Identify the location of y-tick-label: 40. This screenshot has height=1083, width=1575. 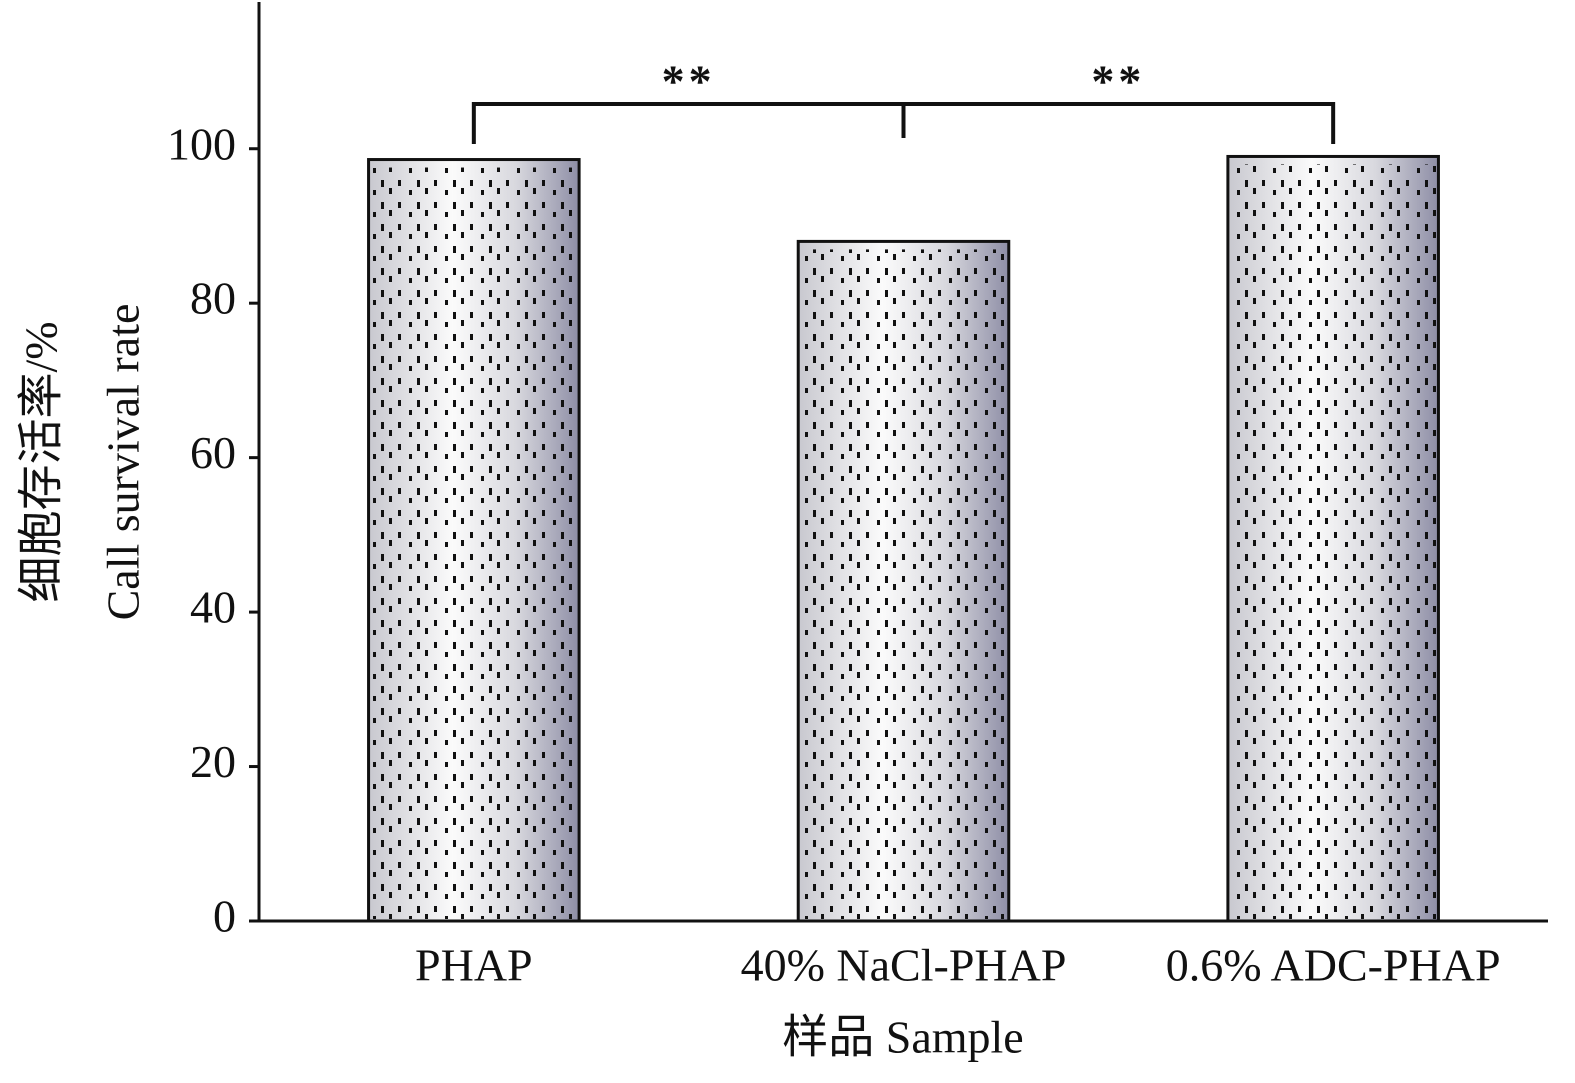
(213, 607).